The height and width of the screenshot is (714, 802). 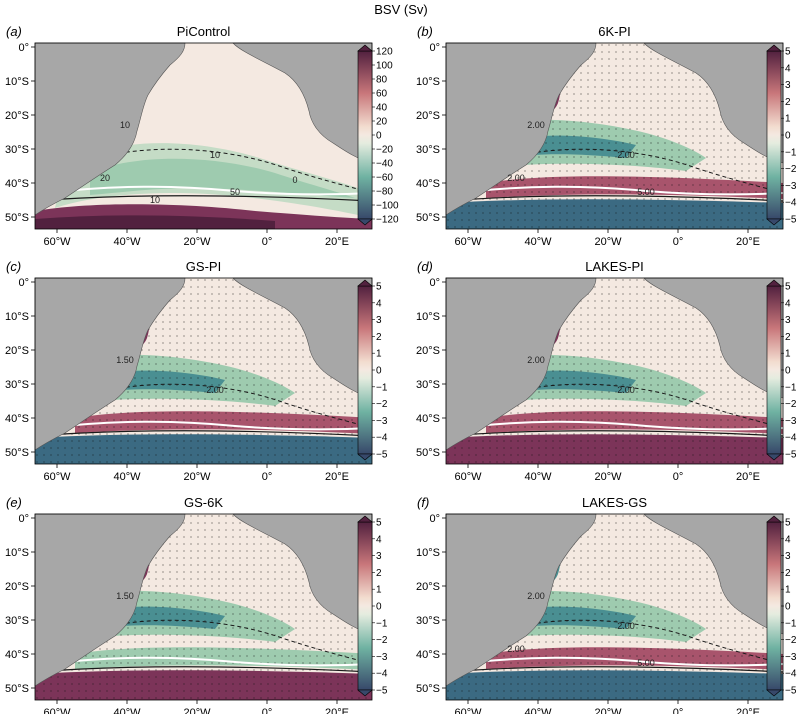 I want to click on gyre-core, so click(x=222, y=178).